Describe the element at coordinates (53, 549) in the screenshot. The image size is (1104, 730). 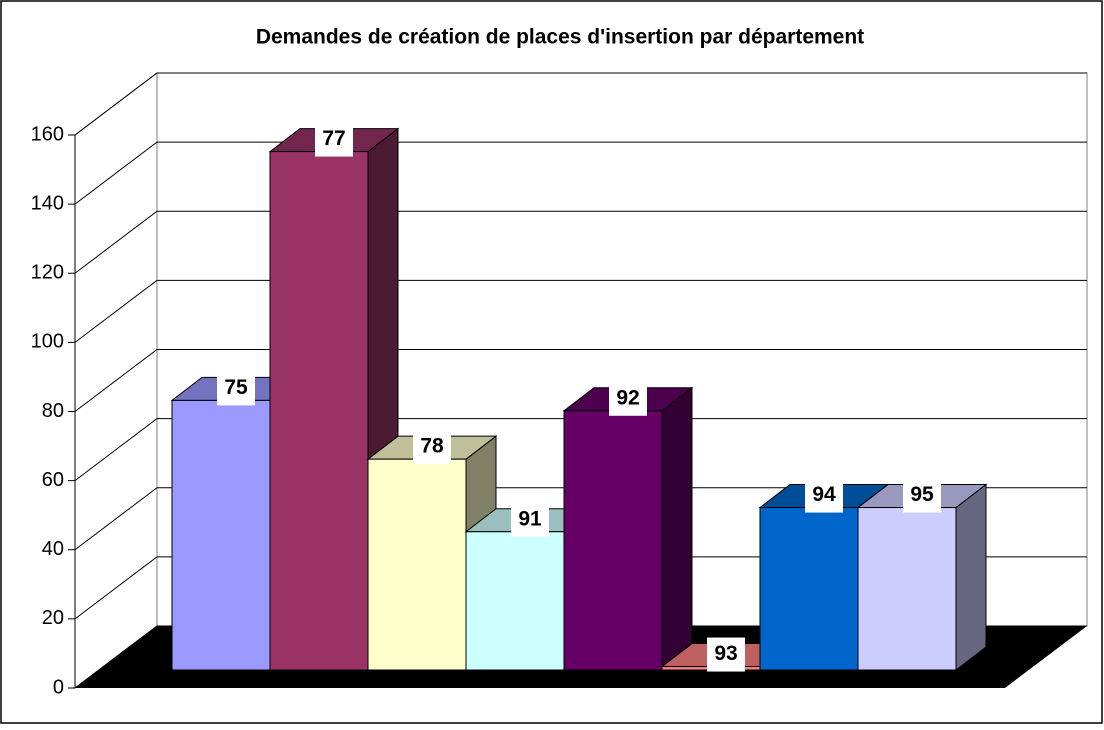
I see `y-tick-label: 40` at that location.